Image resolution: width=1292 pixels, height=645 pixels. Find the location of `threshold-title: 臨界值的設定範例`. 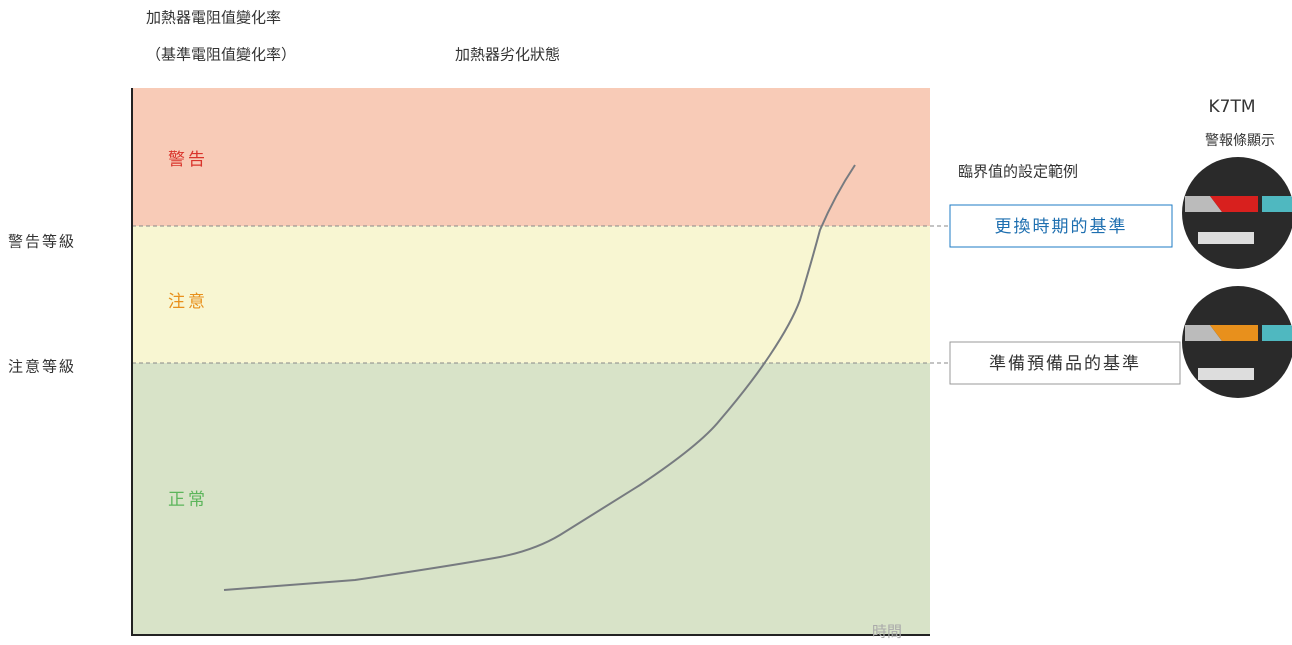

threshold-title: 臨界值的設定範例 is located at coordinates (1018, 172).